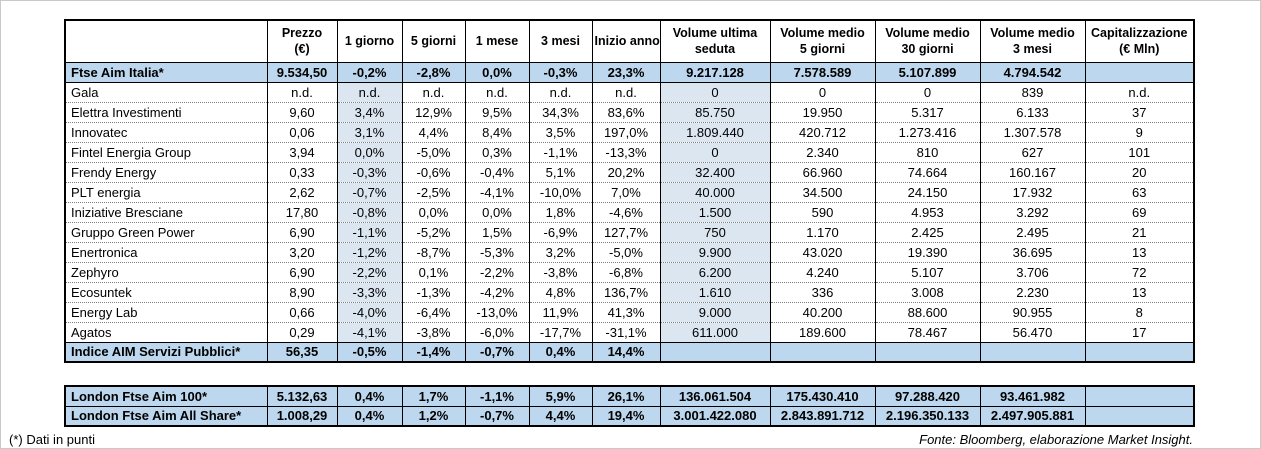 The image size is (1261, 449). What do you see at coordinates (1032, 191) in the screenshot?
I see `value-cell: 17.932` at bounding box center [1032, 191].